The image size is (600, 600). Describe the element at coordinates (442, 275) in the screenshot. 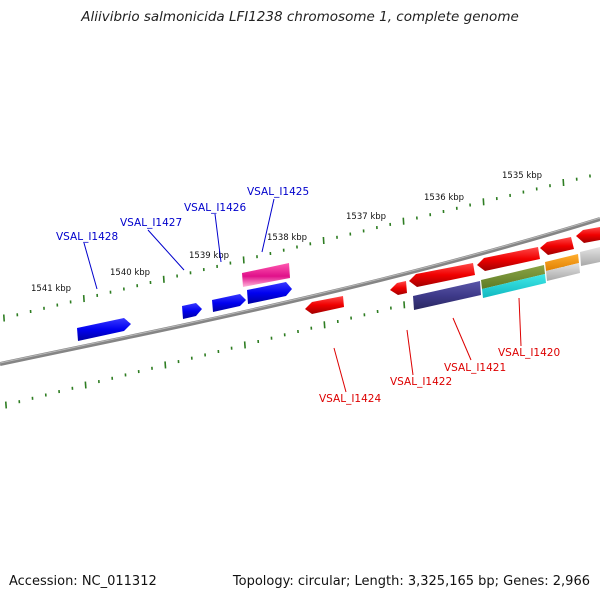

I see `gene-feature-vsal-i1422` at that location.